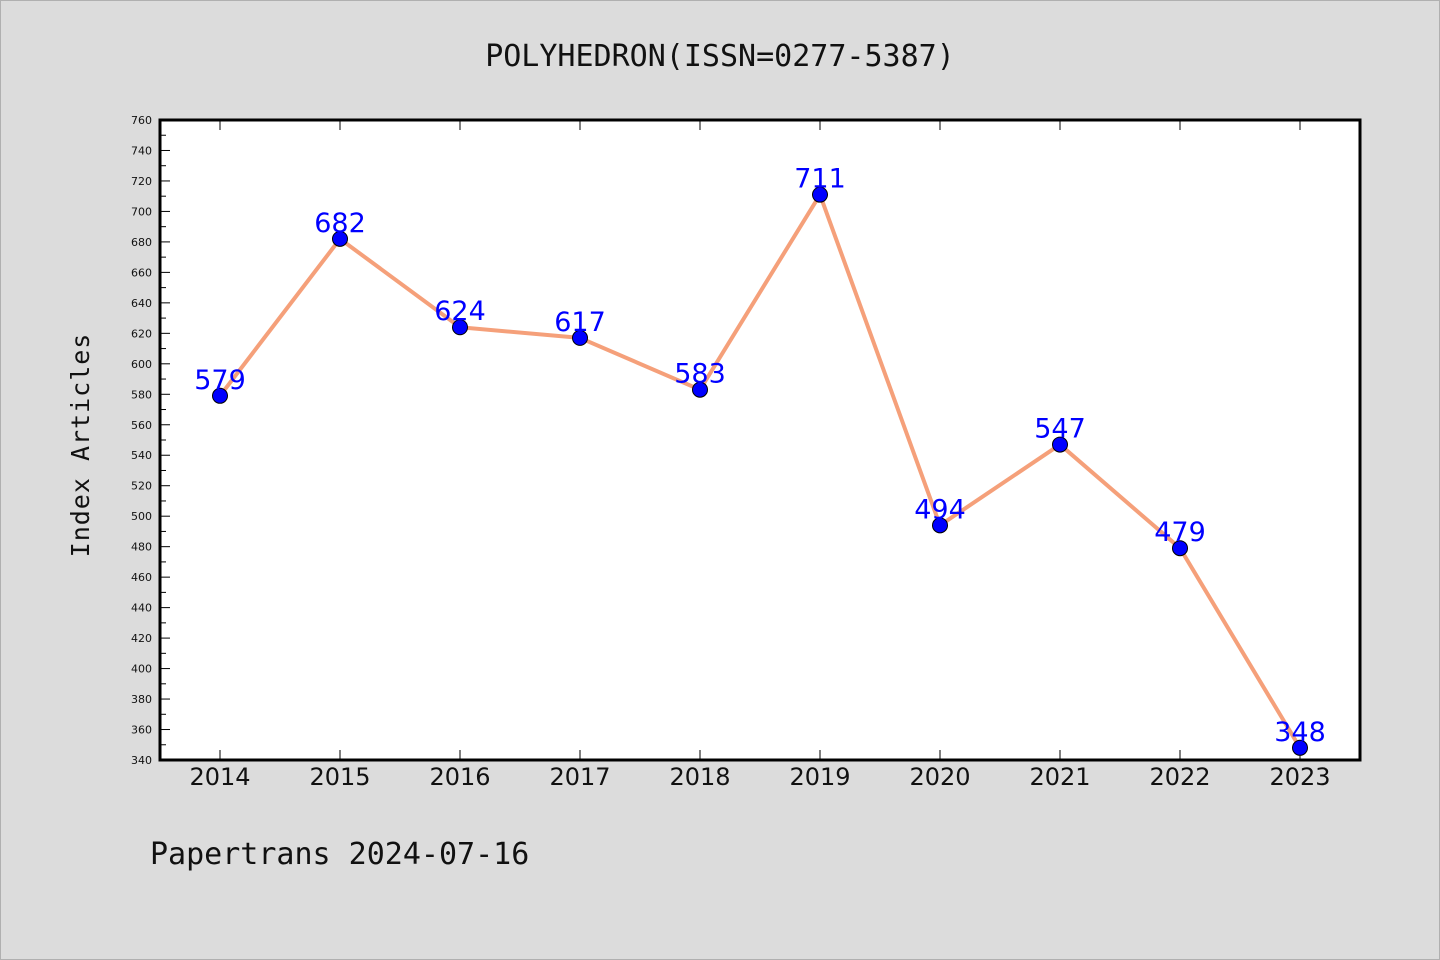 The image size is (1440, 960). I want to click on y-tick-label: 600, so click(141, 364).